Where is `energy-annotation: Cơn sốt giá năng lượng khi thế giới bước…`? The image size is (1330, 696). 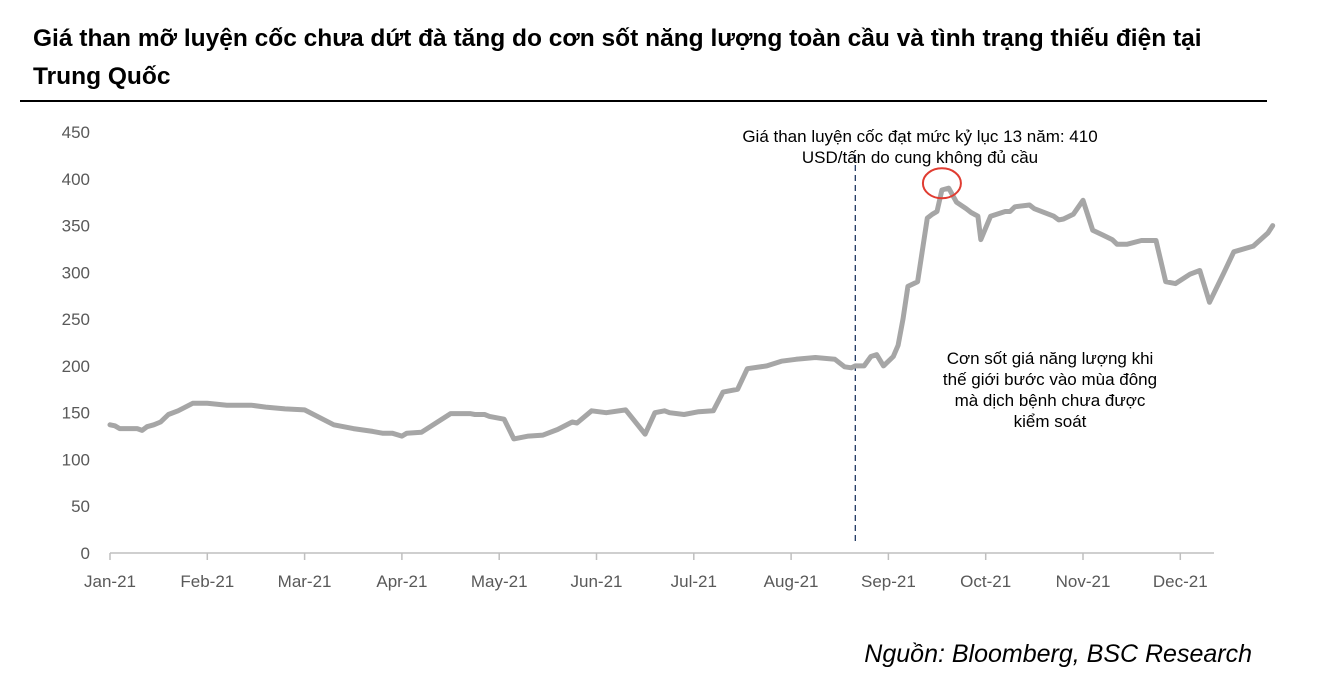
energy-annotation: Cơn sốt giá năng lượng khi thế giới bước… is located at coordinates (1050, 390).